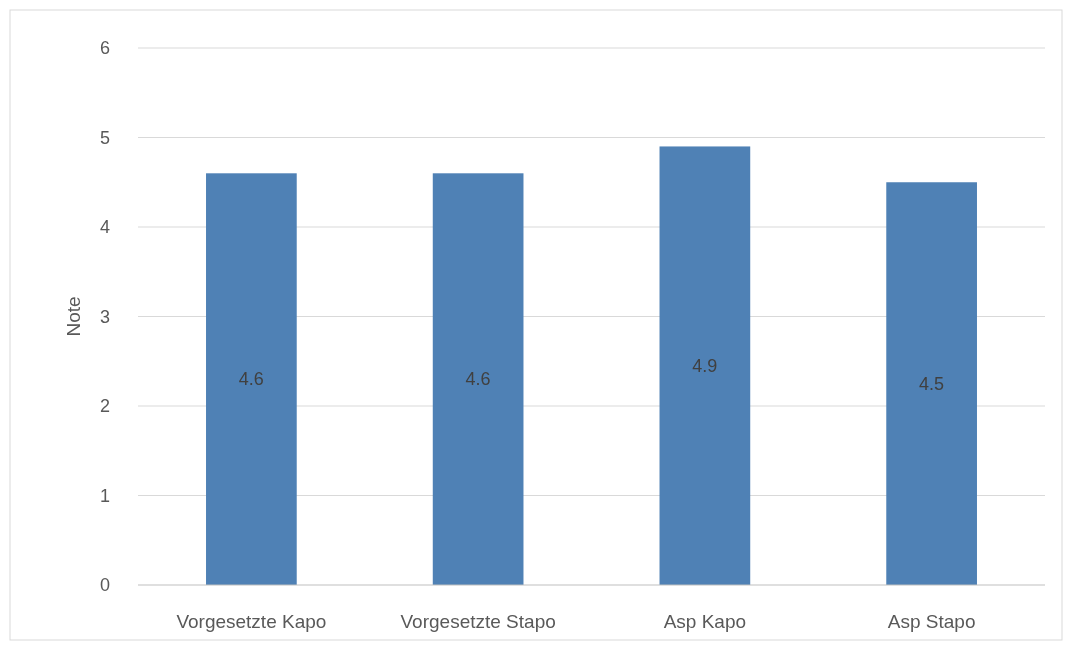 The width and height of the screenshot is (1072, 650). I want to click on x-tick-label: Asp Kapo, so click(705, 621).